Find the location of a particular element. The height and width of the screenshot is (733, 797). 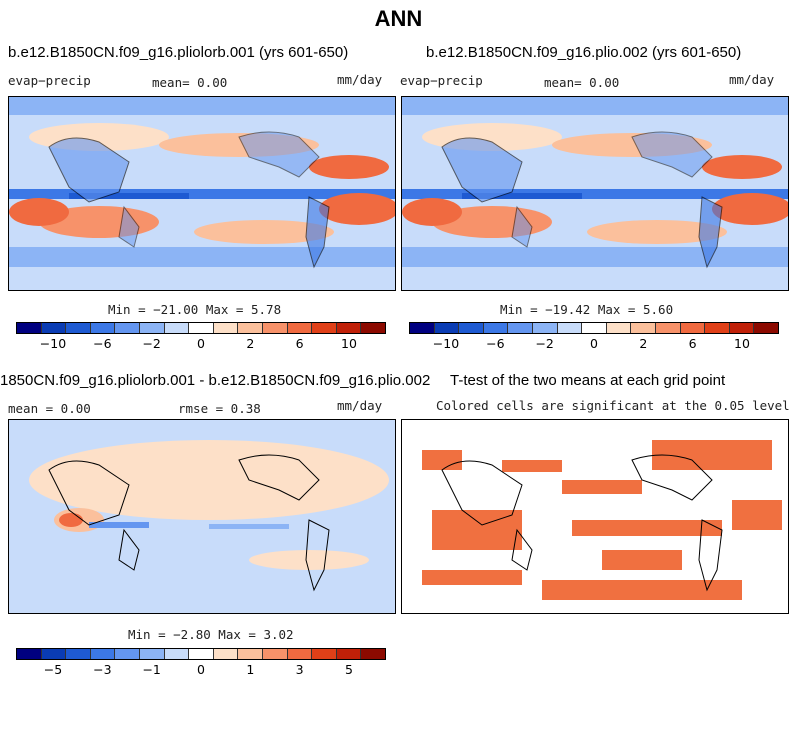

panel1-field is located at coordinates (202, 193).